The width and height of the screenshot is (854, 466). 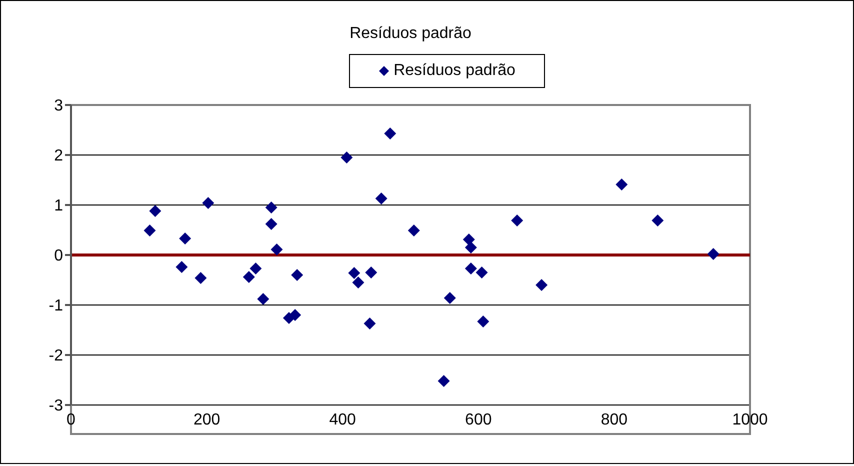 I want to click on x-tick-label: 1000, so click(x=750, y=419).